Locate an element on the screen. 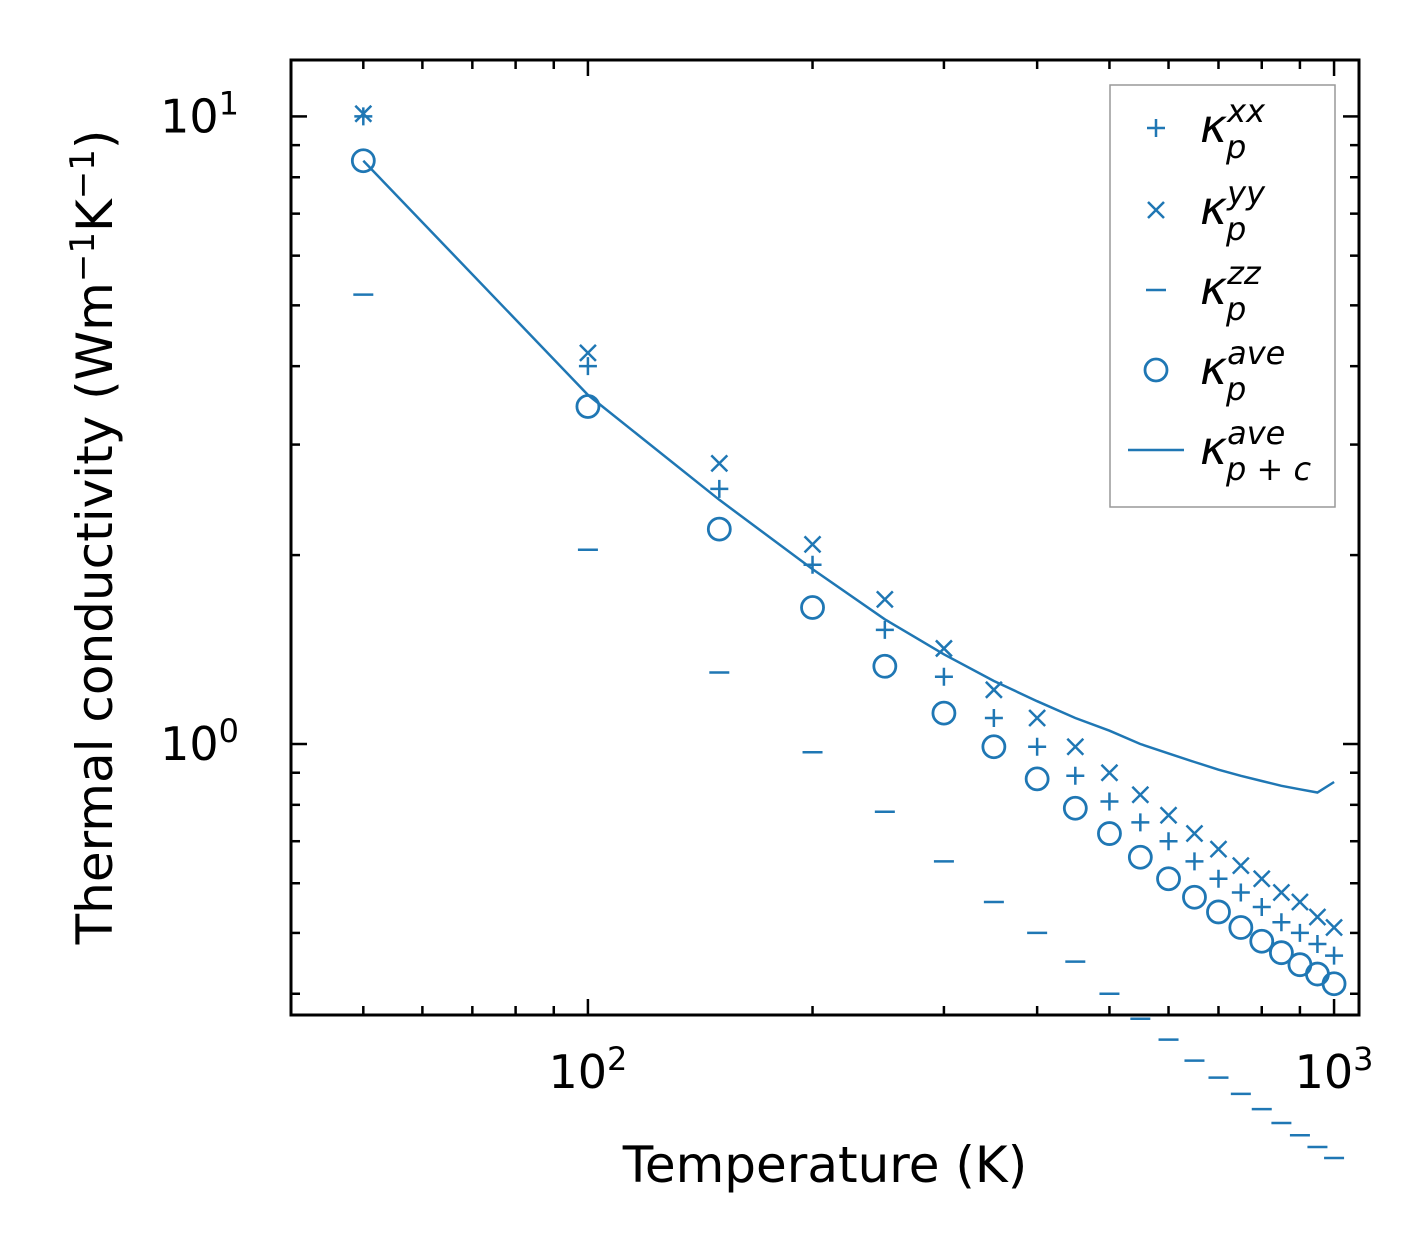 This screenshot has width=1421, height=1254. y-label-k: K is located at coordinates (95, 215).